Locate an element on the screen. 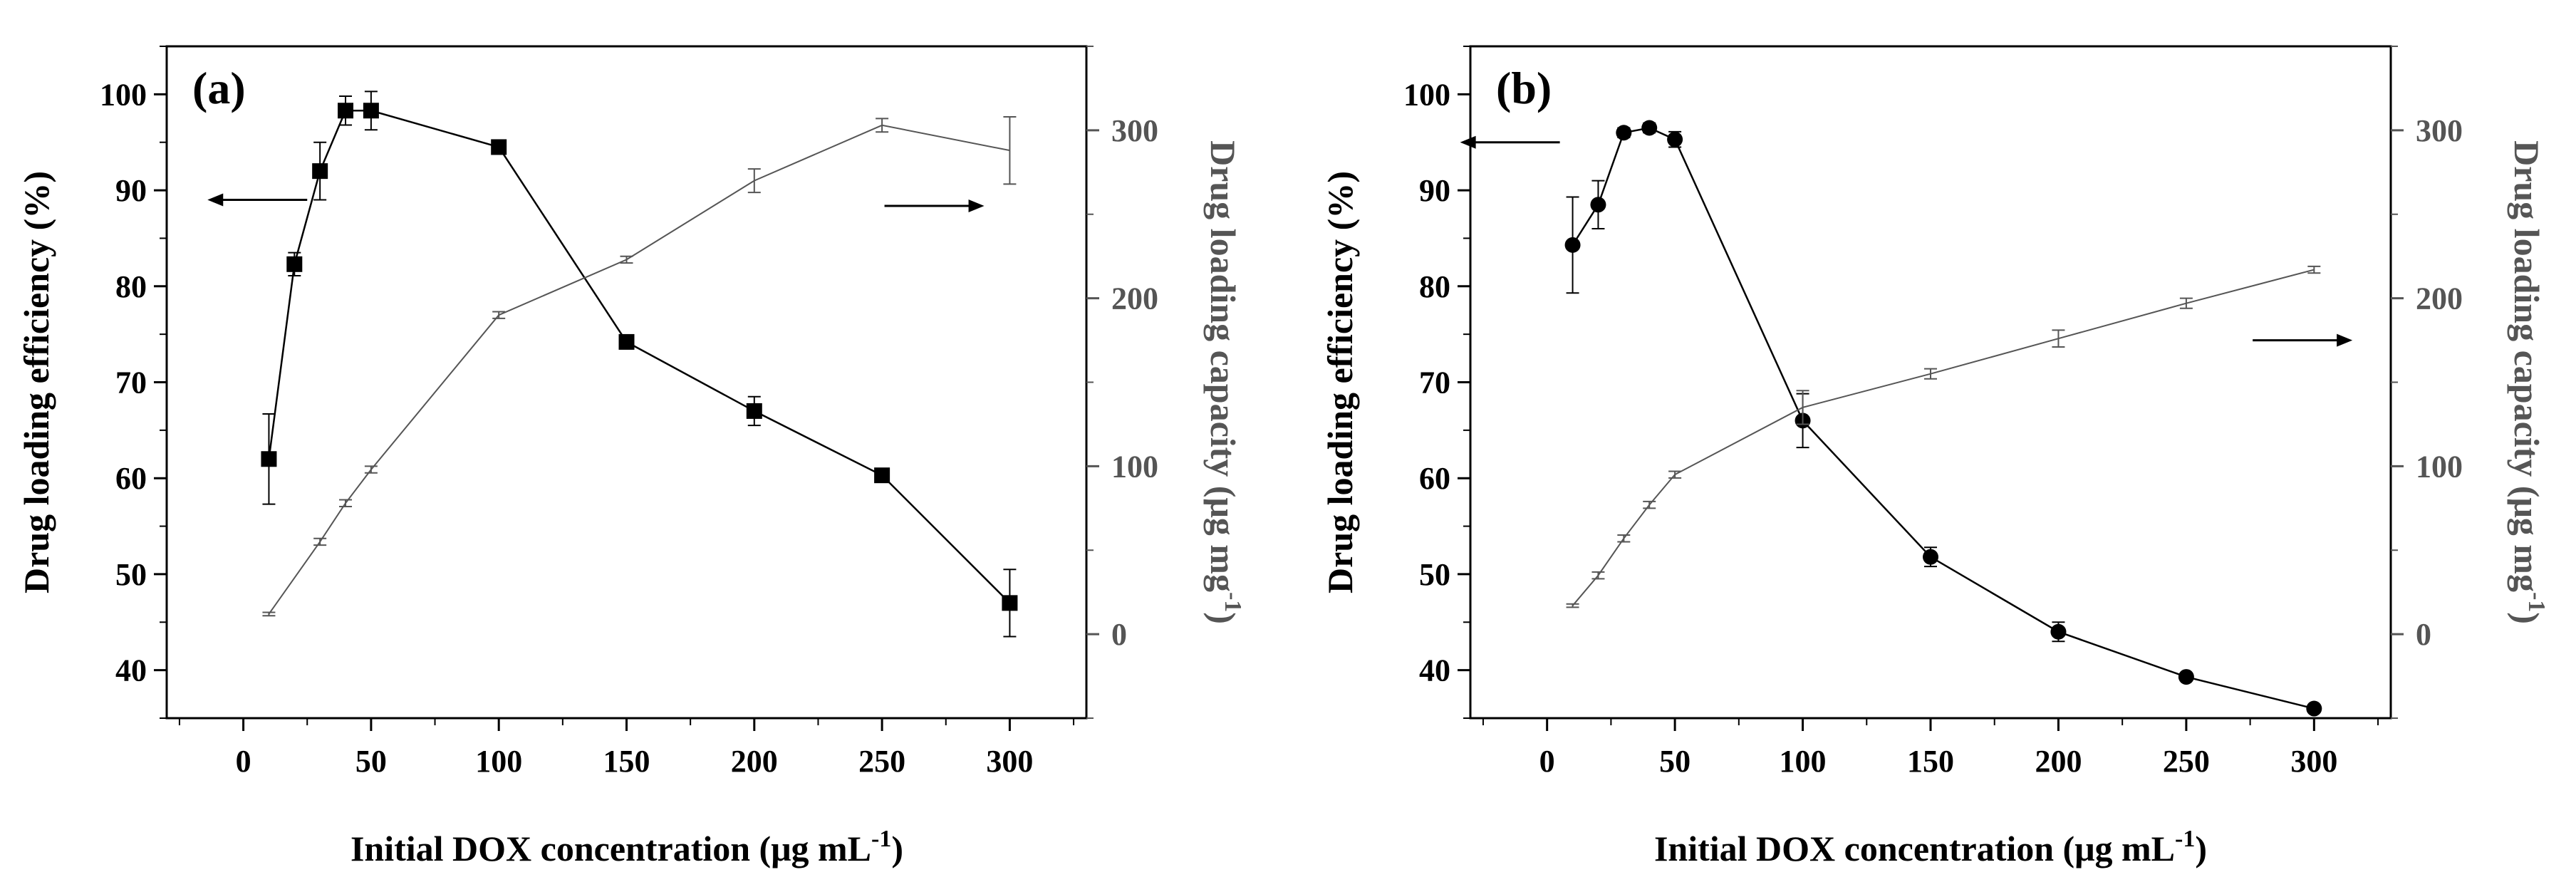  series-line is located at coordinates (1944, 438).